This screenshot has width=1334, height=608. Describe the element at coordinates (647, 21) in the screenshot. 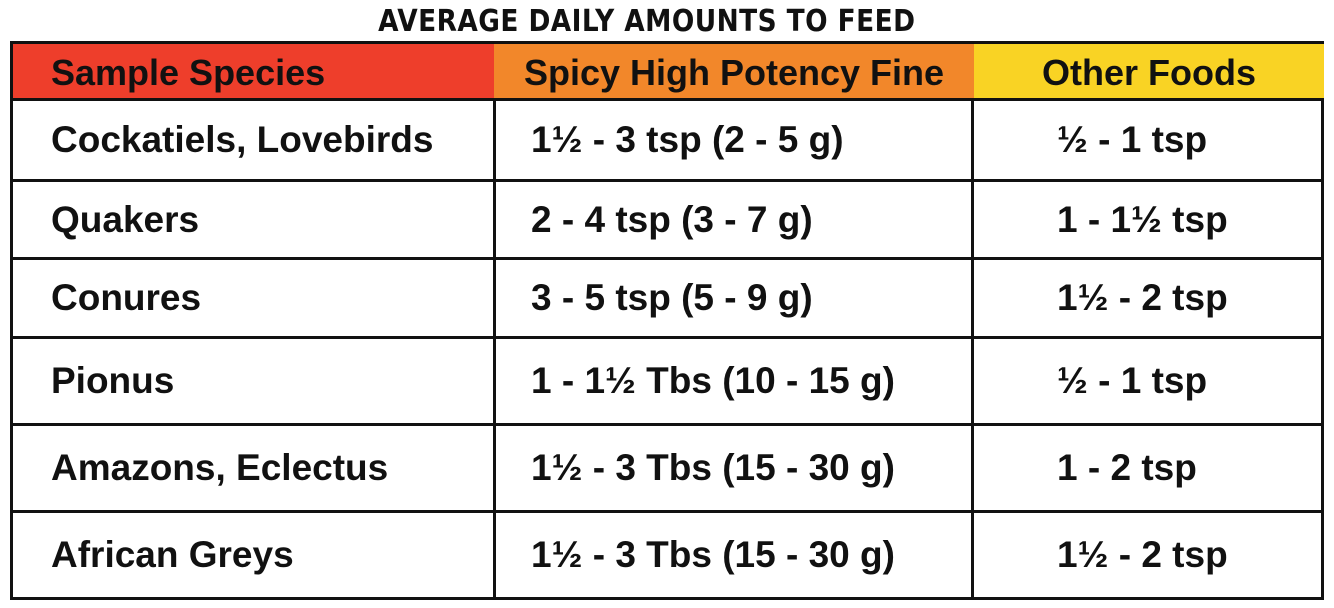

I see `page-title: AVERAGE DAILY AMOUNTS TO FEED` at that location.